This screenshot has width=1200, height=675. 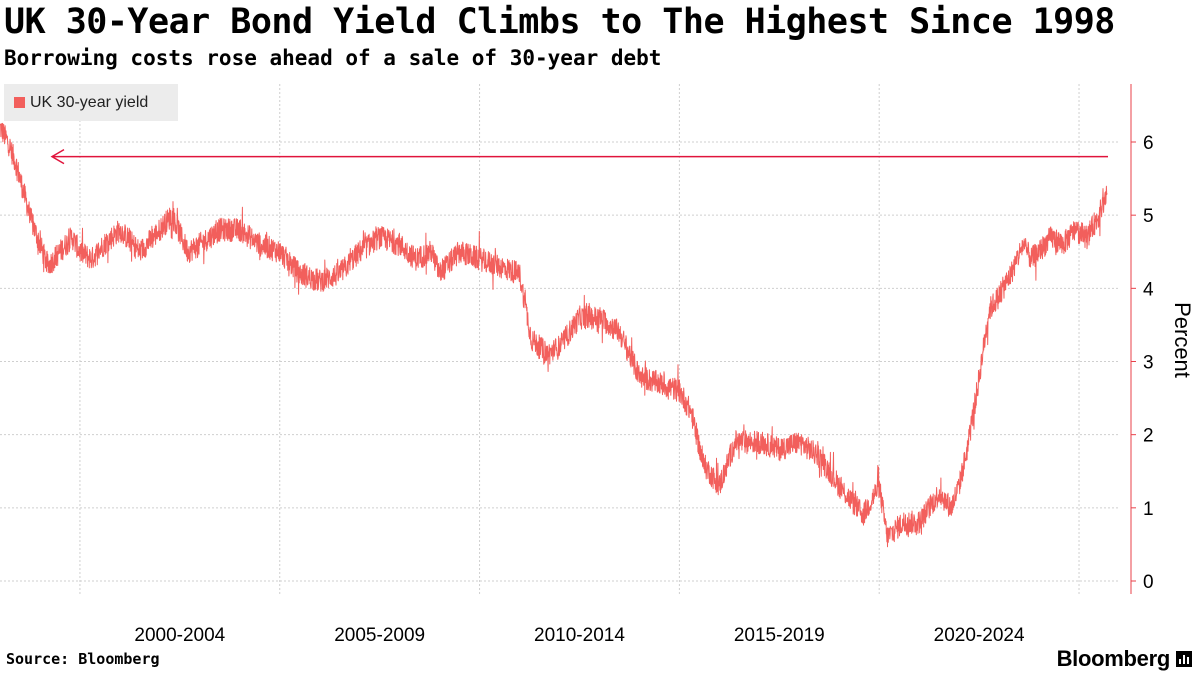 I want to click on brand-text: Bloomberg, so click(x=1113, y=658).